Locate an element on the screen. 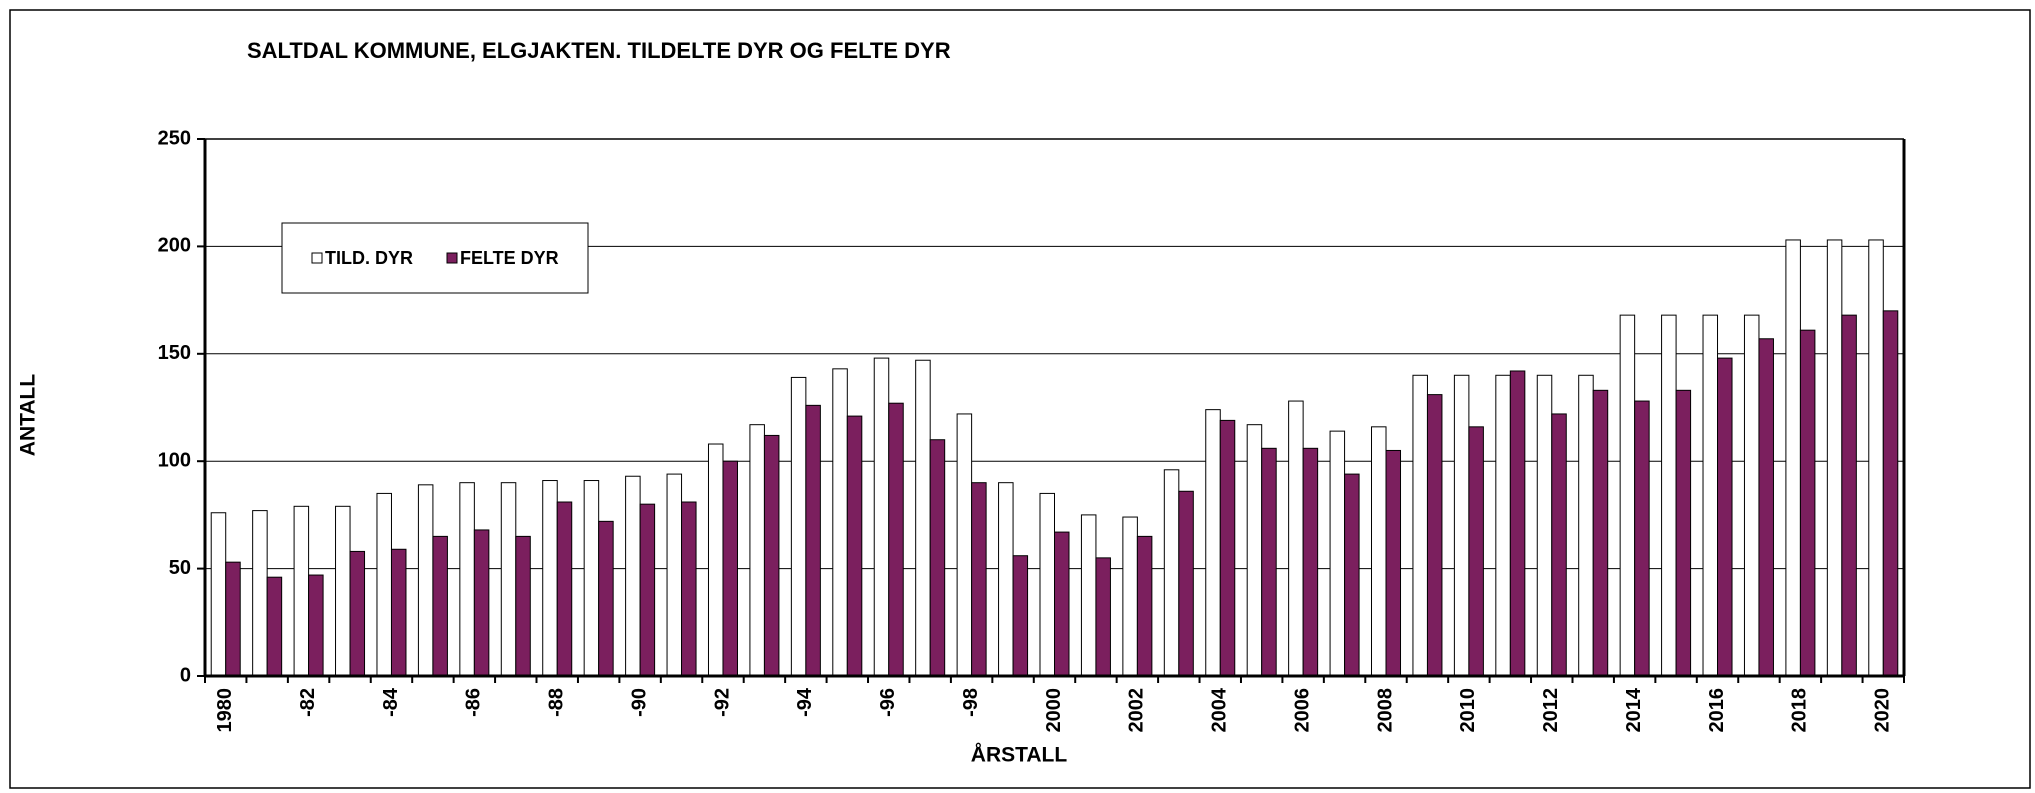  legend-label: FELTE DYR is located at coordinates (509, 258).